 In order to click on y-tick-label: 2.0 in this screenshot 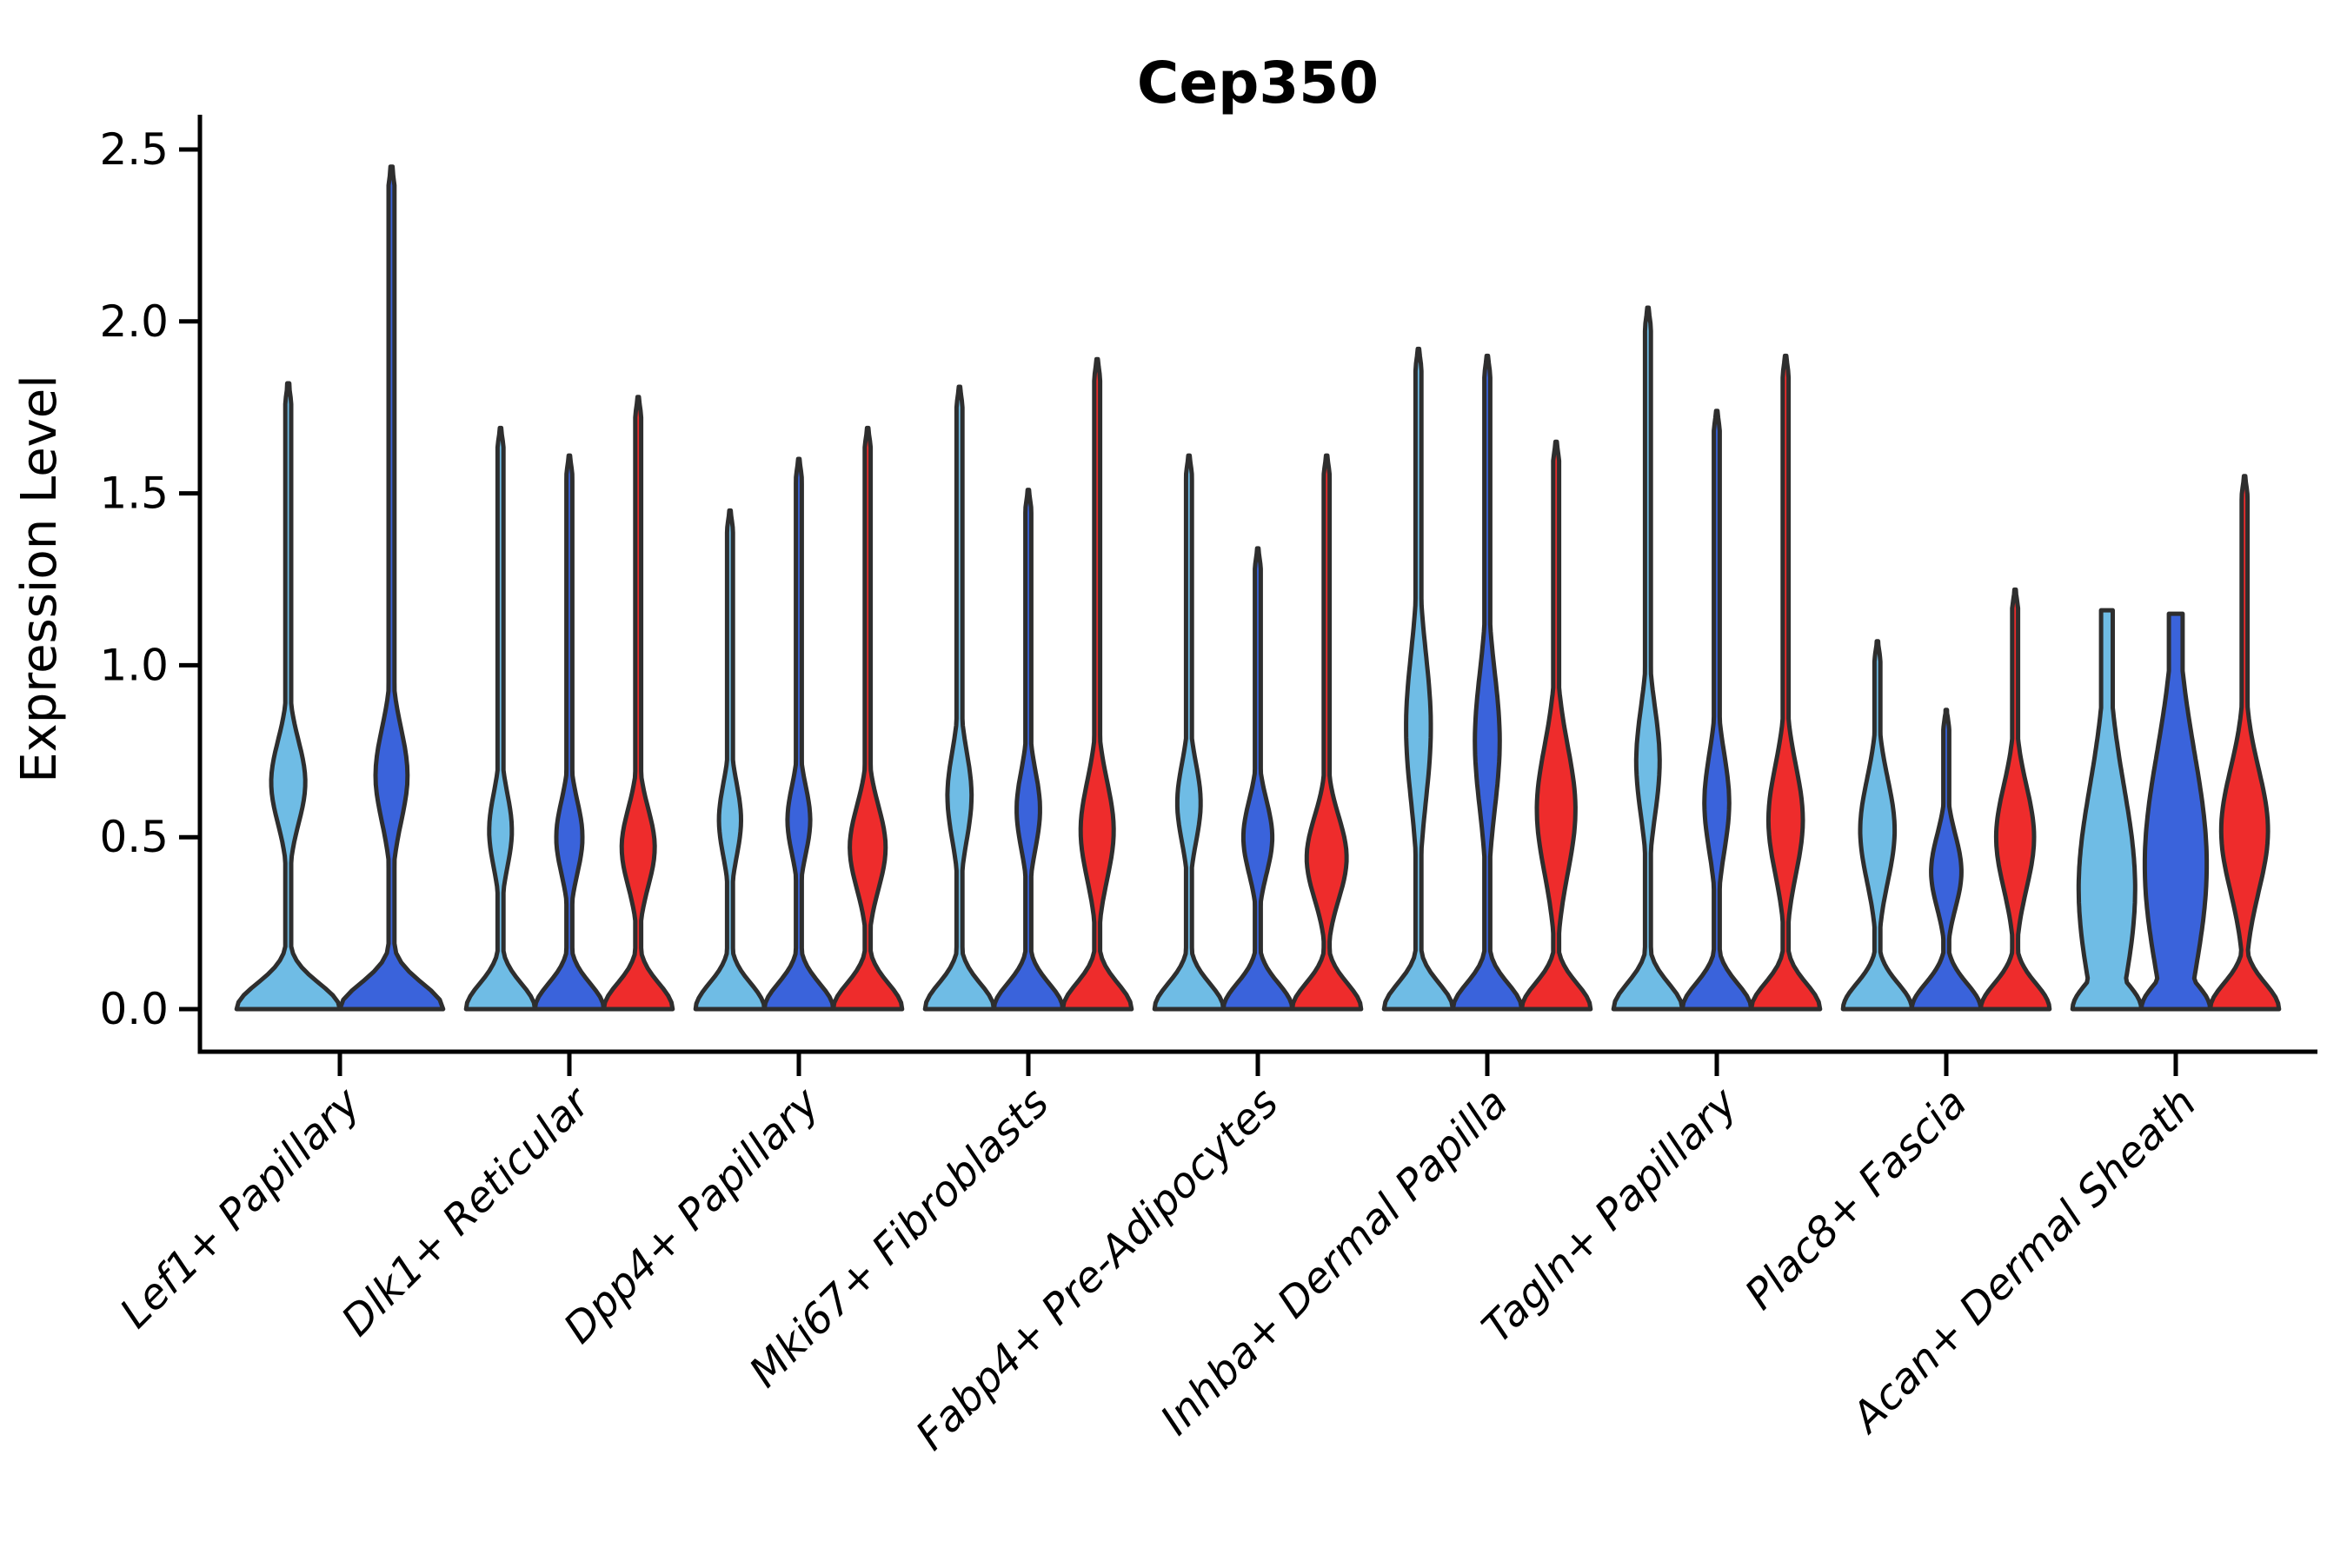, I will do `click(134, 321)`.